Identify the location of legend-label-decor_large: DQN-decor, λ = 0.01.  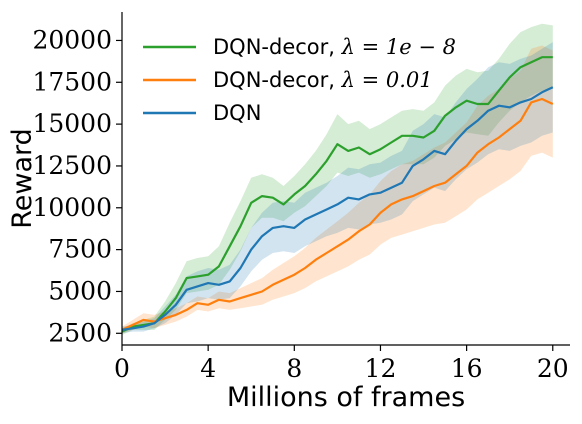
(323, 80).